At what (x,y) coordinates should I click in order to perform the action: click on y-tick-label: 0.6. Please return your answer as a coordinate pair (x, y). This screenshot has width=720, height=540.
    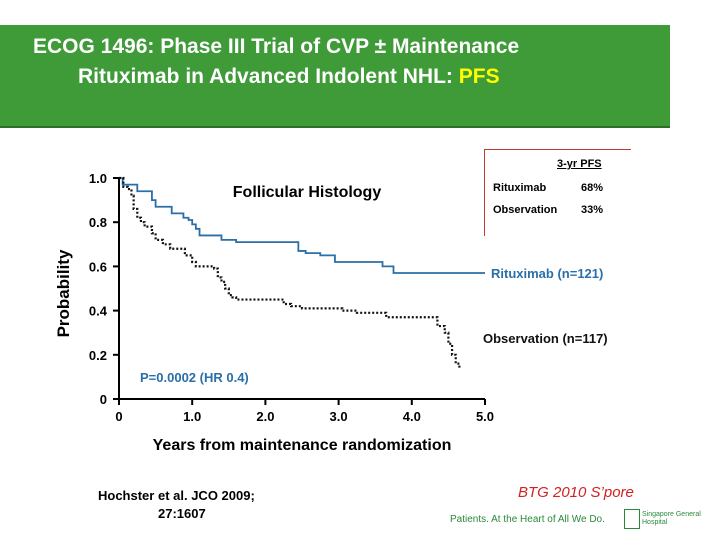
    Looking at the image, I should click on (98, 266).